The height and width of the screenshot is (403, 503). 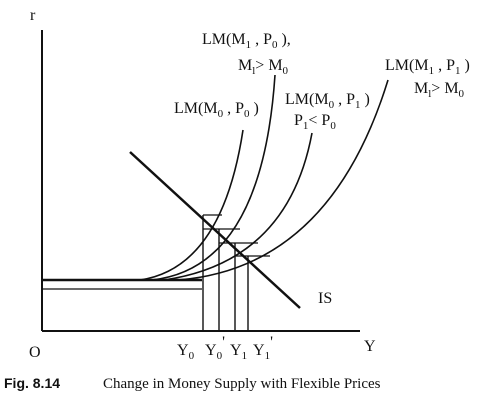 I want to click on lm-m0-p1-note: P1< P0, so click(x=315, y=122).